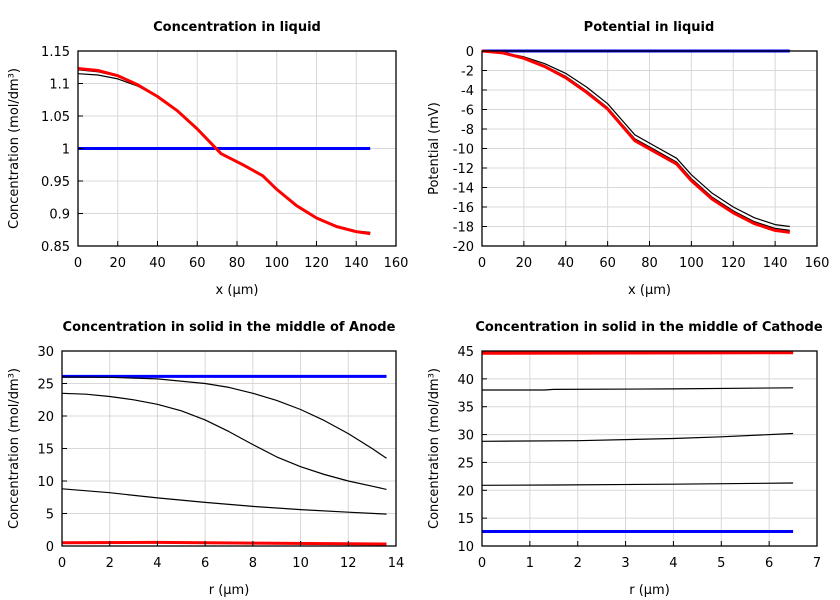 This screenshot has height=600, width=840. Describe the element at coordinates (59, 85) in the screenshot. I see `y-tick-label: 1.1` at that location.